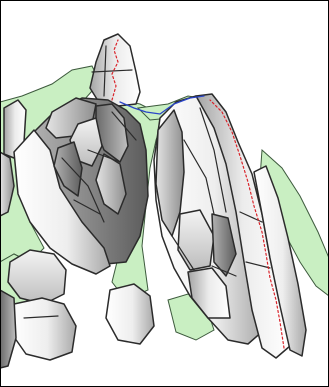 This screenshot has height=387, width=329. Describe the element at coordinates (280, 261) in the screenshot. I see `rock-right-pinnacle-flake` at that location.